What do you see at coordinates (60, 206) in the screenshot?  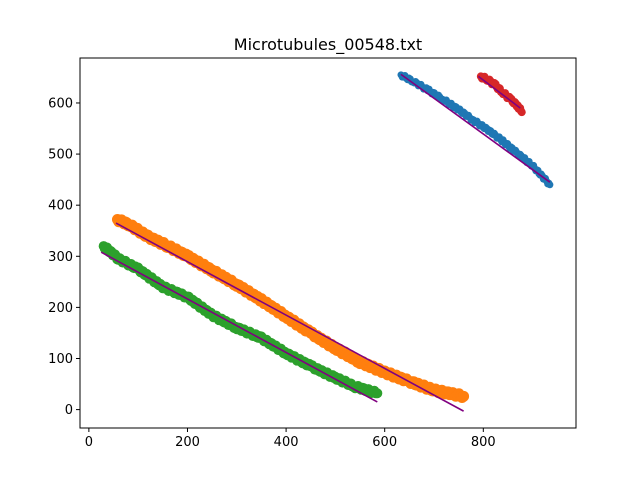 I see `y-tick-label: 400` at bounding box center [60, 206].